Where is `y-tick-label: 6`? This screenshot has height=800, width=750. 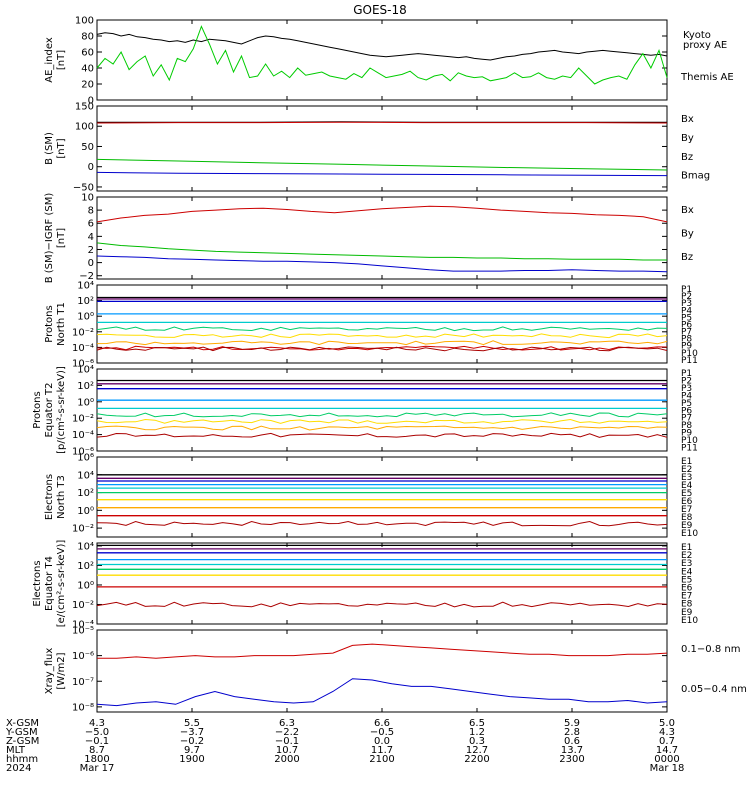
y-tick-label: 6 is located at coordinates (91, 224).